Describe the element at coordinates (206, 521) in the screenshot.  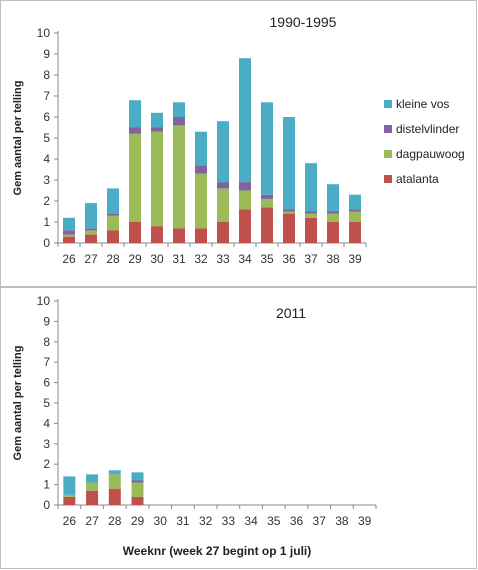
I see `x-tick-label: 32` at that location.